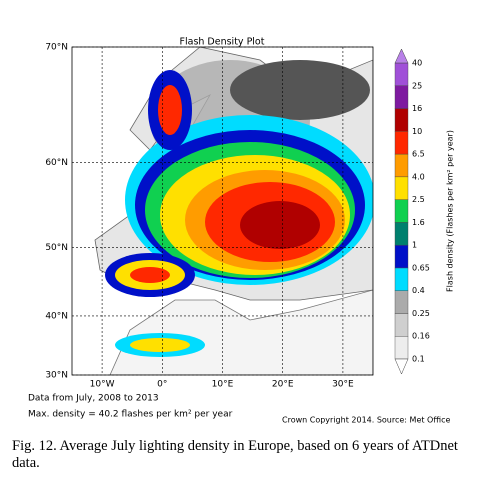 Image resolution: width=484 pixels, height=486 pixels. I want to click on x-tick-label: 20°E, so click(283, 385).